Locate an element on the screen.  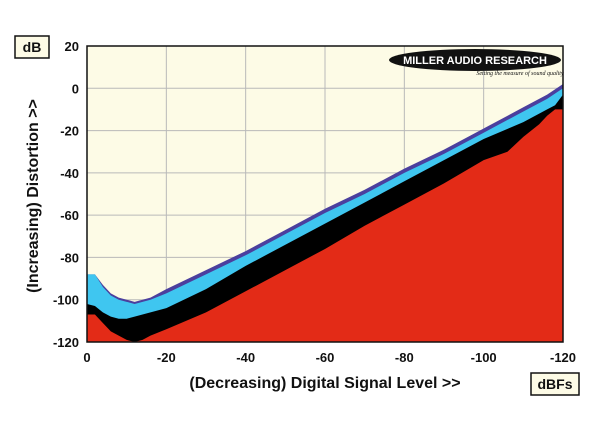
logo-name: MILLER AUDIO RESEARCH is located at coordinates (475, 61).